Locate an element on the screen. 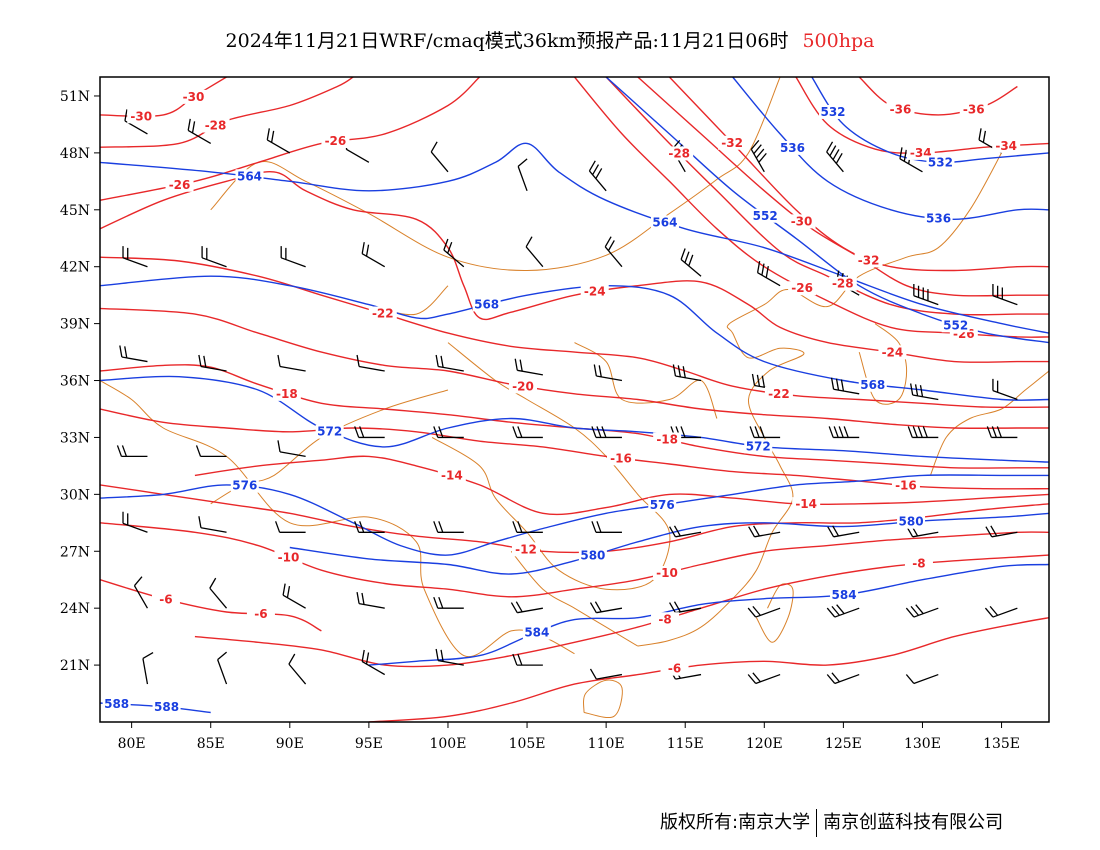 The width and height of the screenshot is (1100, 850). temperature-contour-label: -24 is located at coordinates (893, 352).